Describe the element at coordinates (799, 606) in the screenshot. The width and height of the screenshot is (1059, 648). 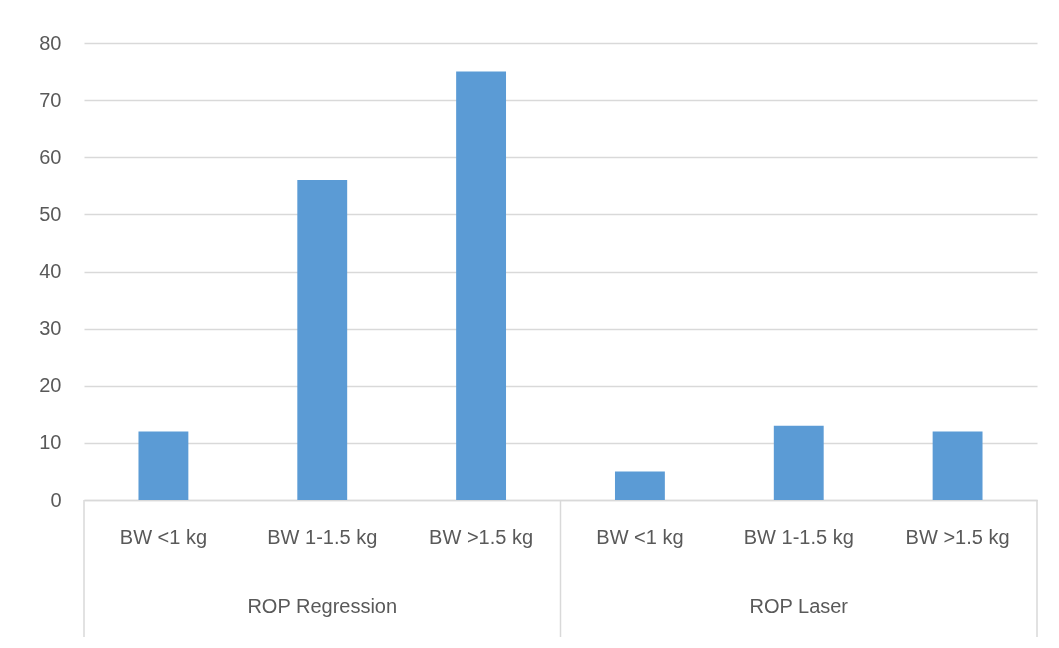
I see `text: ROP Laser` at that location.